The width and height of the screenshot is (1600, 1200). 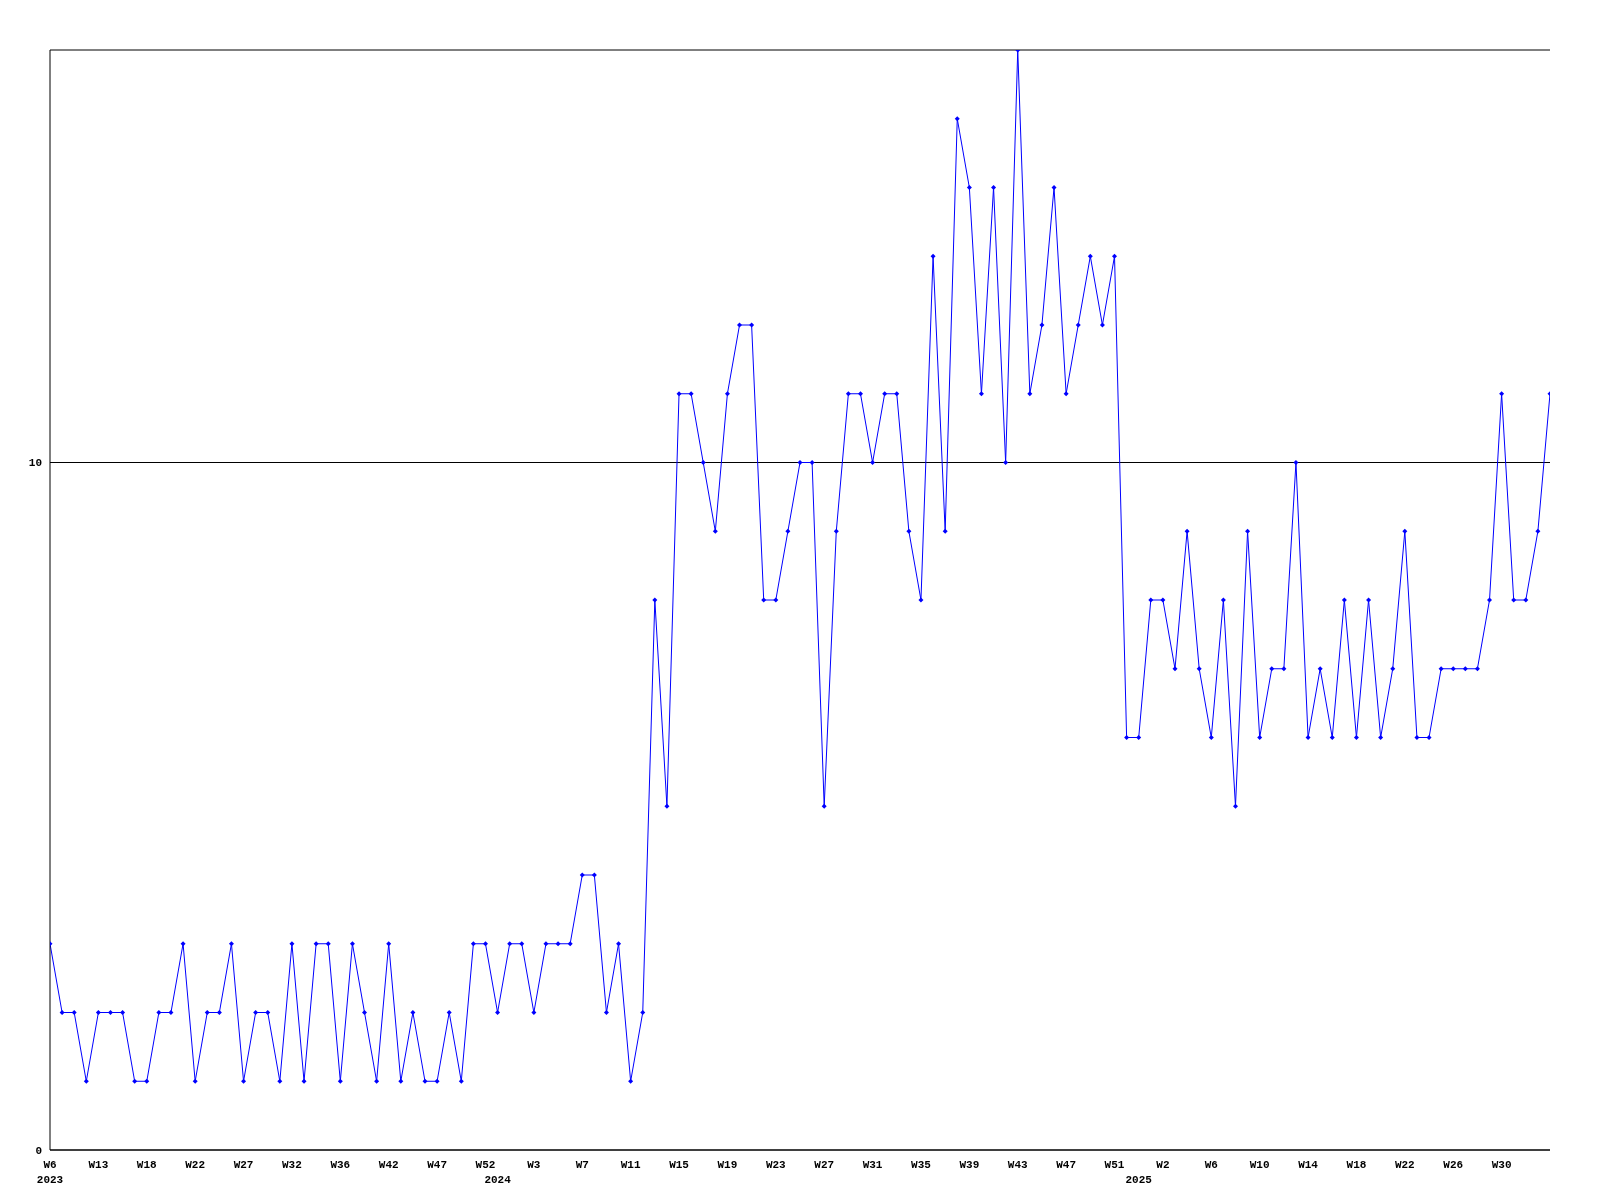 What do you see at coordinates (872, 1165) in the screenshot?
I see `x-tick-label: W31` at bounding box center [872, 1165].